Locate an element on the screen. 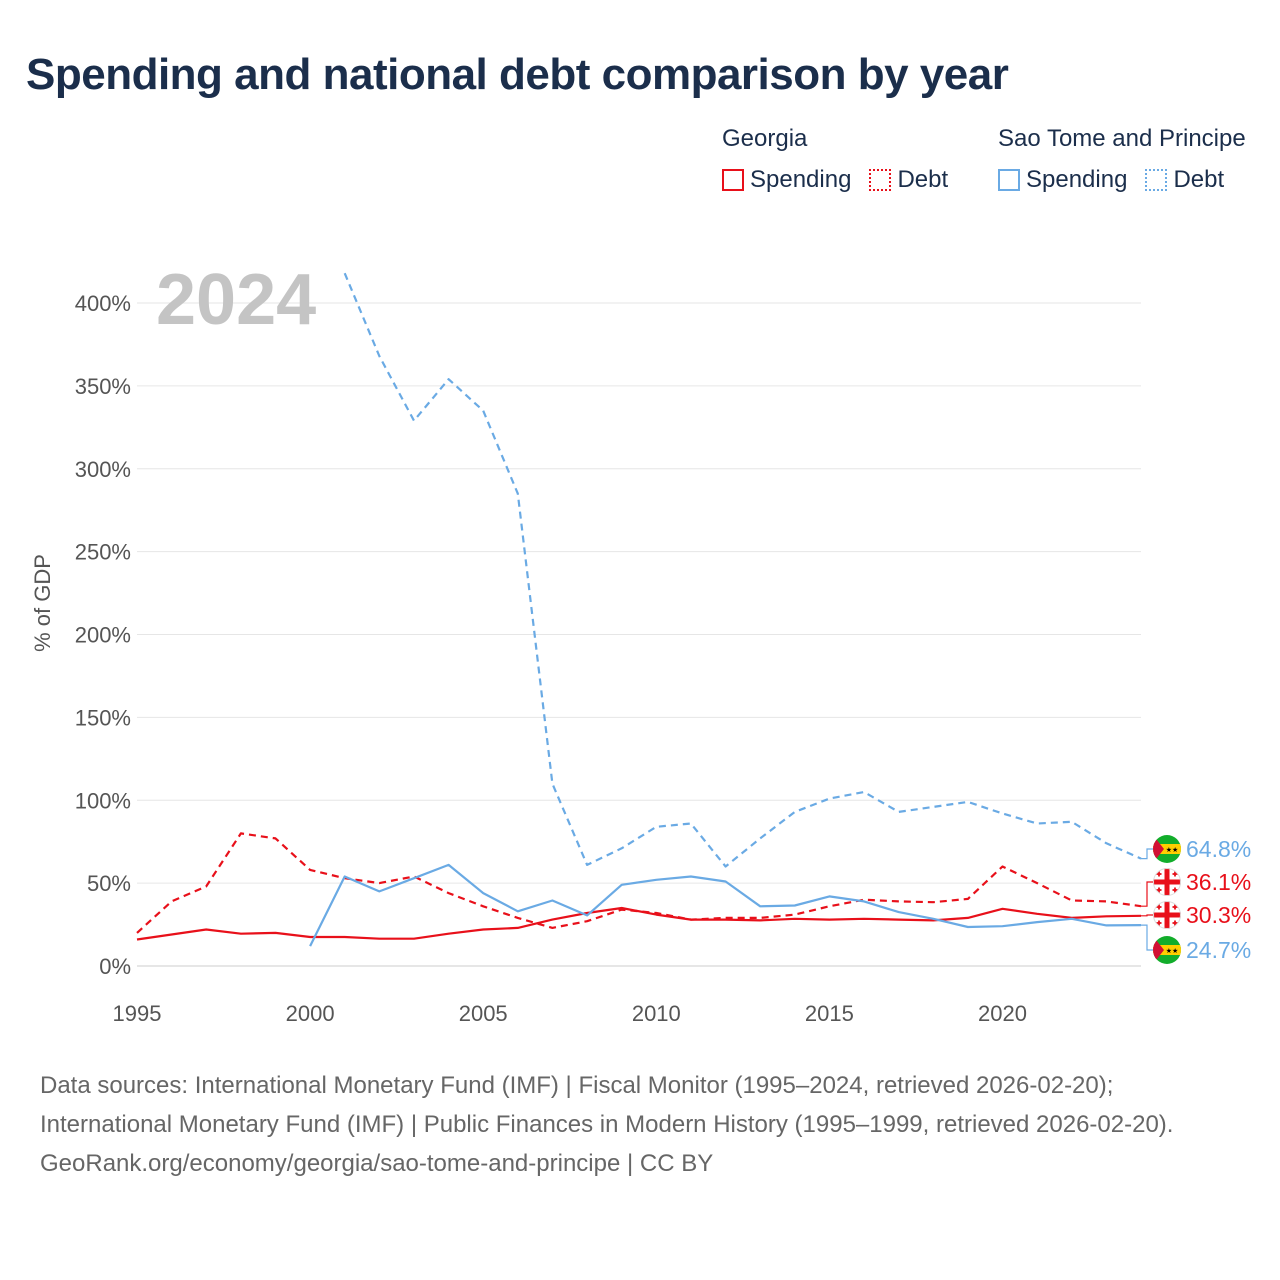 The height and width of the screenshot is (1280, 1280). y-axis-ticks: 0% 50% 100% 150% 200% 250% 300% 350% 400% is located at coordinates (103, 635).